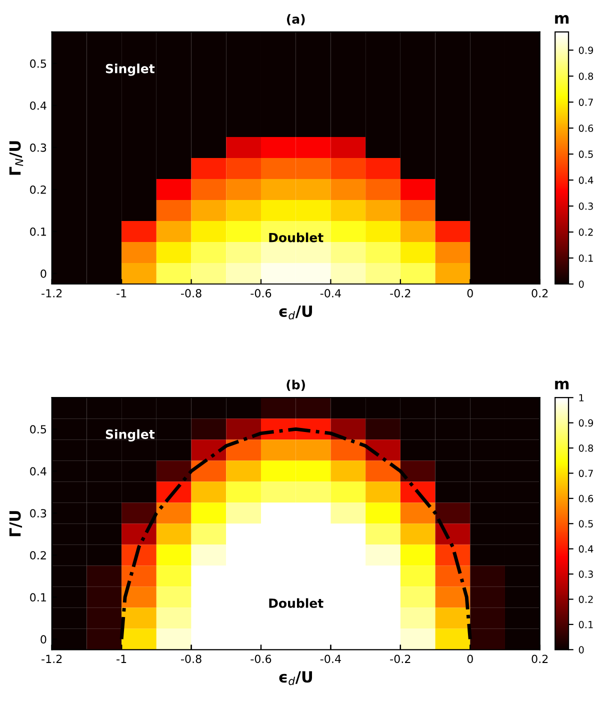 This screenshot has width=610, height=710. What do you see at coordinates (295, 20) in the screenshot?
I see `chart-title: (a)` at bounding box center [295, 20].